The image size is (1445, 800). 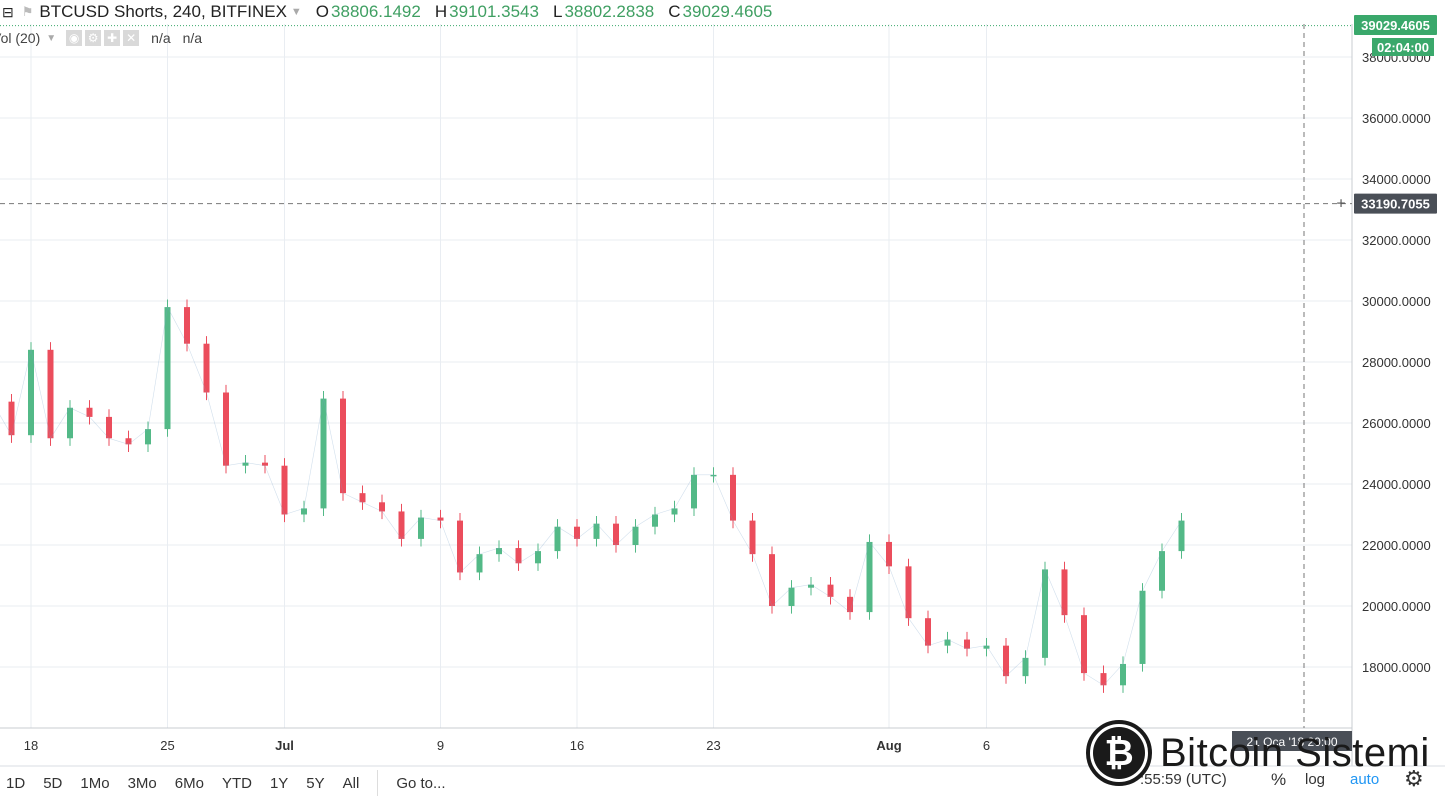 What do you see at coordinates (1279, 779) in the screenshot?
I see `percent-toggle: %` at bounding box center [1279, 779].